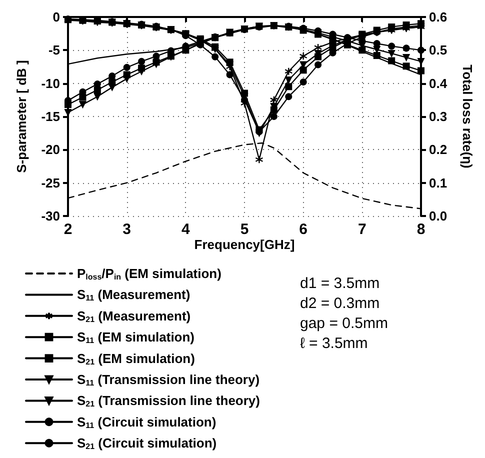 The image size is (485, 458). I want to click on y-tick-label: -5, so click(54, 50).